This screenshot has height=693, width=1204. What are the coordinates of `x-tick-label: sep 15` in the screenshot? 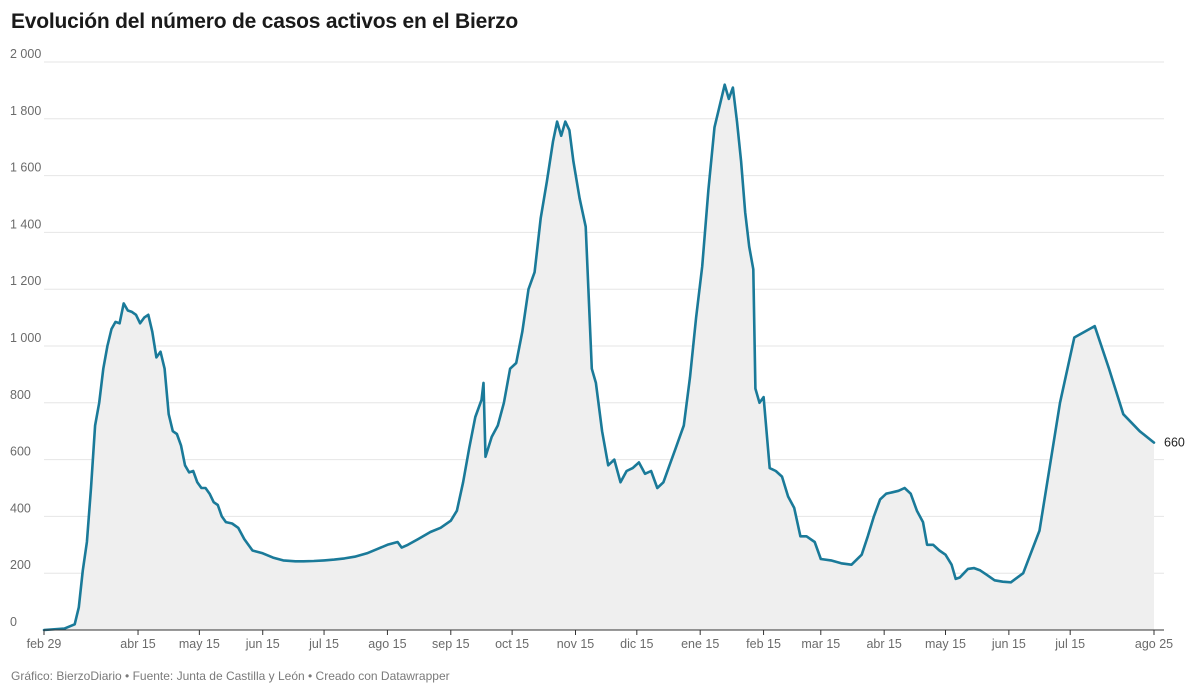 It's located at (451, 644).